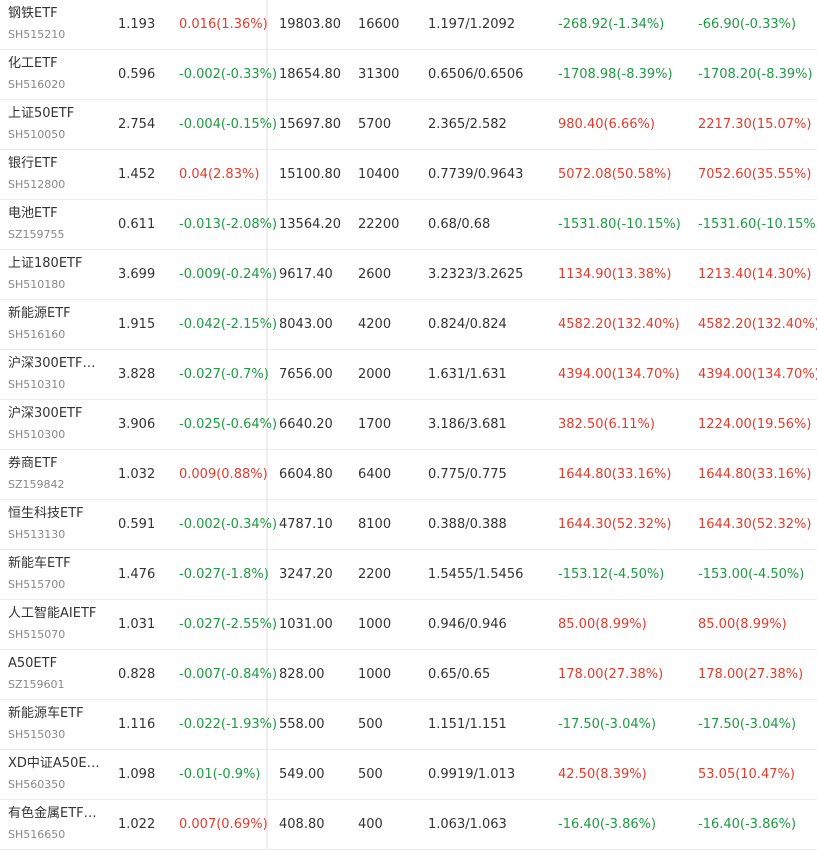  What do you see at coordinates (379, 24) in the screenshot?
I see `holding-quantity: 16600` at bounding box center [379, 24].